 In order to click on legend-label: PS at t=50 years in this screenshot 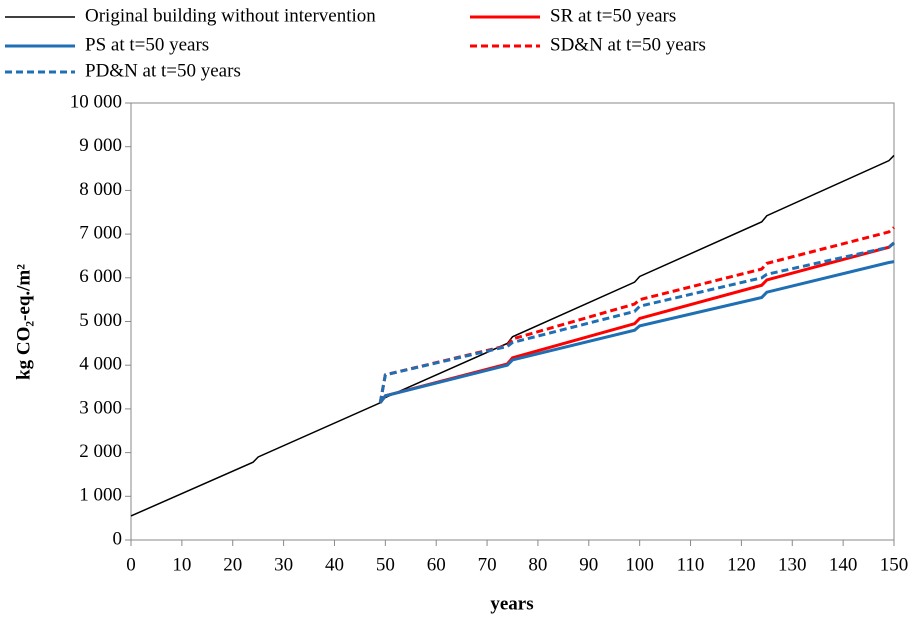, I will do `click(147, 44)`.